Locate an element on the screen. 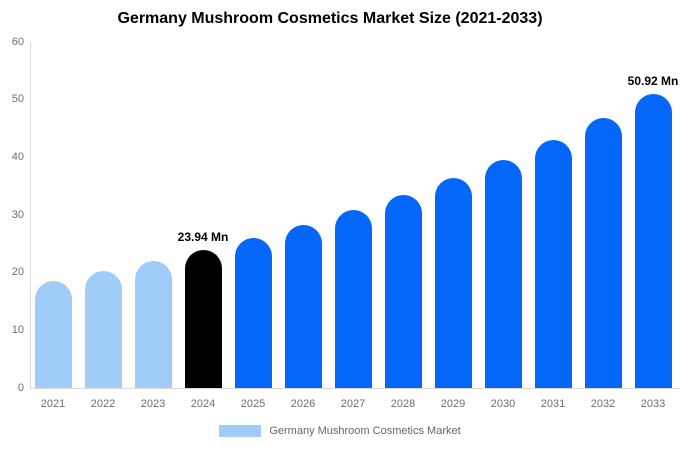 This screenshot has width=680, height=450. bar-2027 is located at coordinates (353, 299).